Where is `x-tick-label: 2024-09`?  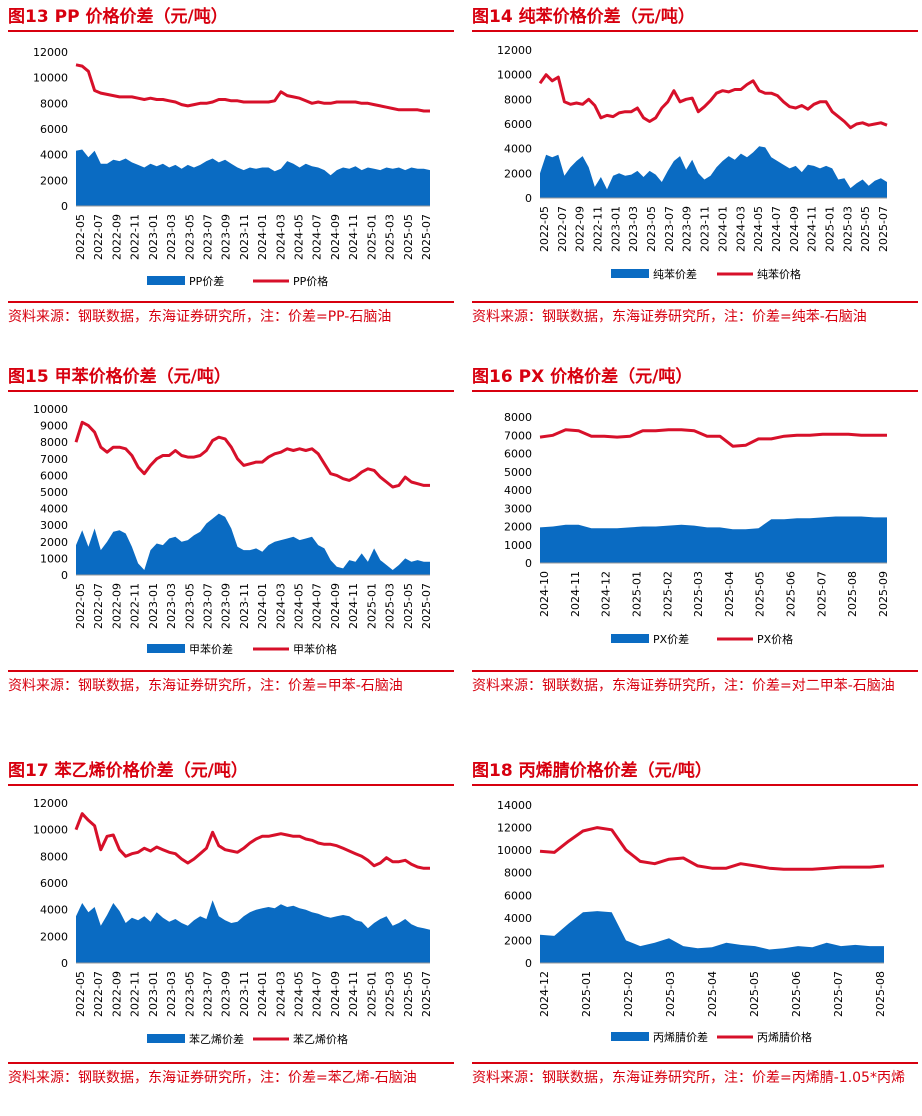 x-tick-label: 2024-09 is located at coordinates (794, 229).